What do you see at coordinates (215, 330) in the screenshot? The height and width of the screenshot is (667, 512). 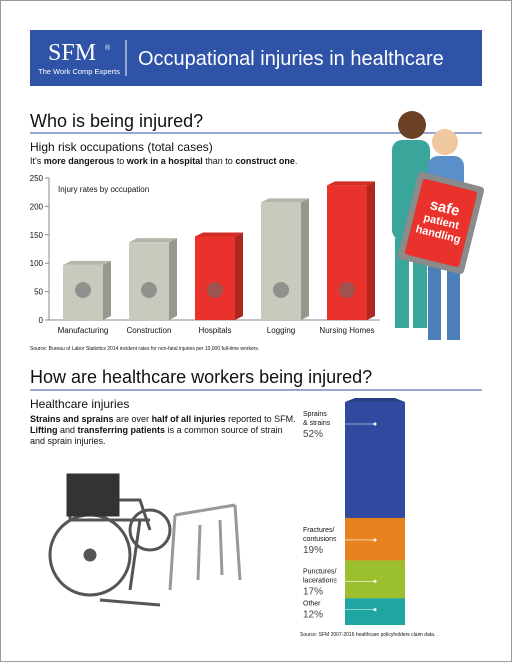 I see `x-tick-label: Hospitals` at bounding box center [215, 330].